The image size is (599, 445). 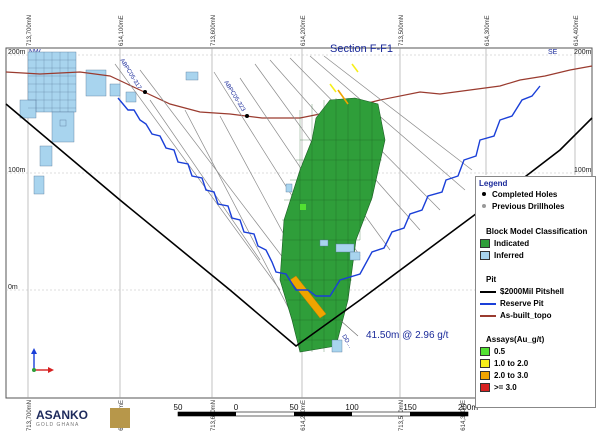 I want to click on logo-icon, so click(x=120, y=418).